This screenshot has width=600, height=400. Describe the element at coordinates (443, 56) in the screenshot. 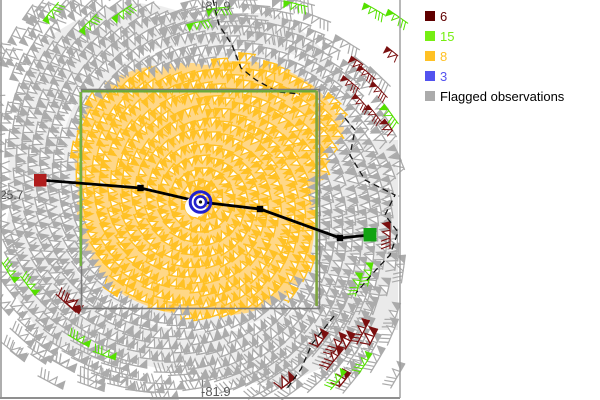

I see `svg-text: 8` at that location.